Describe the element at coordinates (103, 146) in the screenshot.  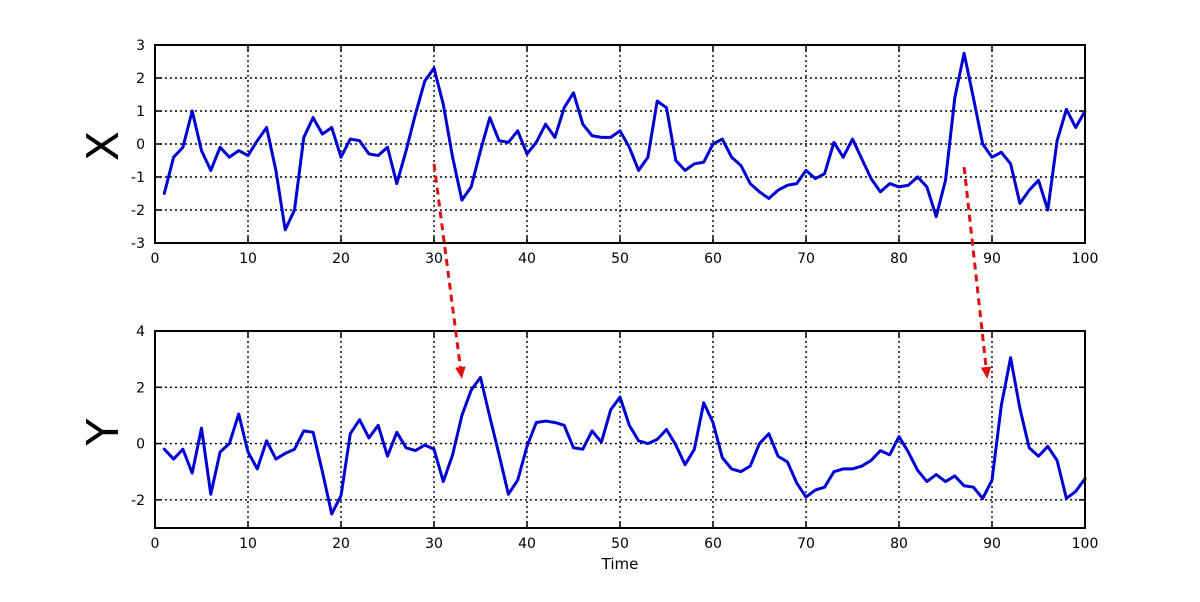
I see `x-panel-y-axis-title: X` at that location.